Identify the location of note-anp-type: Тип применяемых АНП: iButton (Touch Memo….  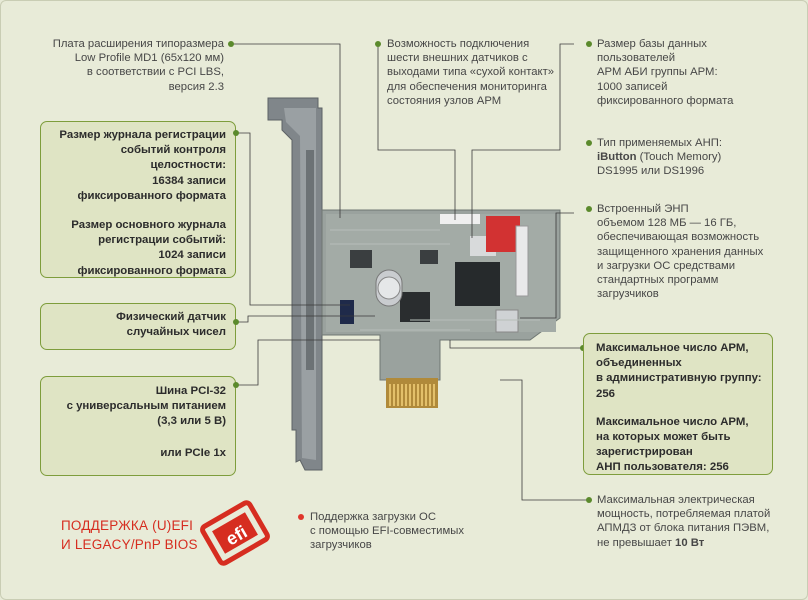
(659, 157).